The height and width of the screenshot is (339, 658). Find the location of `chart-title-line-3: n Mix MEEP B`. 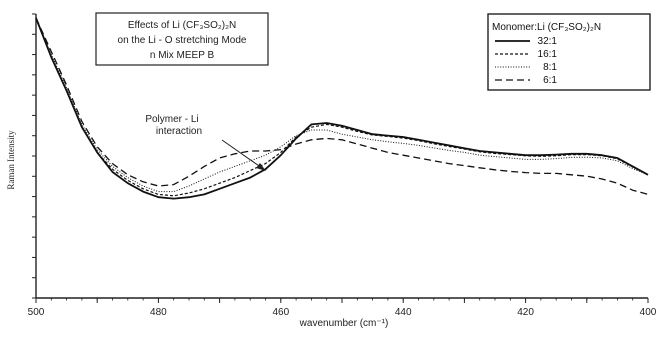

chart-title-line-3: n Mix MEEP B is located at coordinates (182, 55).